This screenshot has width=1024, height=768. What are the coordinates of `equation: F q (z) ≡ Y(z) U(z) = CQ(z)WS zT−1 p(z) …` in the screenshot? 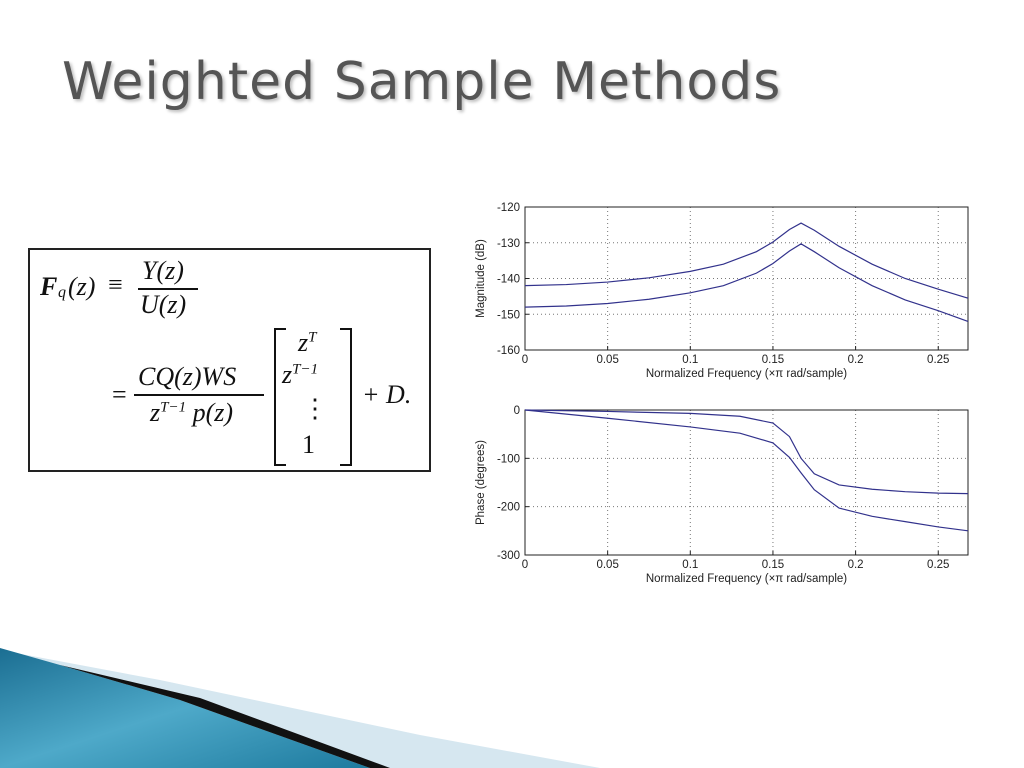 It's located at (229, 360).